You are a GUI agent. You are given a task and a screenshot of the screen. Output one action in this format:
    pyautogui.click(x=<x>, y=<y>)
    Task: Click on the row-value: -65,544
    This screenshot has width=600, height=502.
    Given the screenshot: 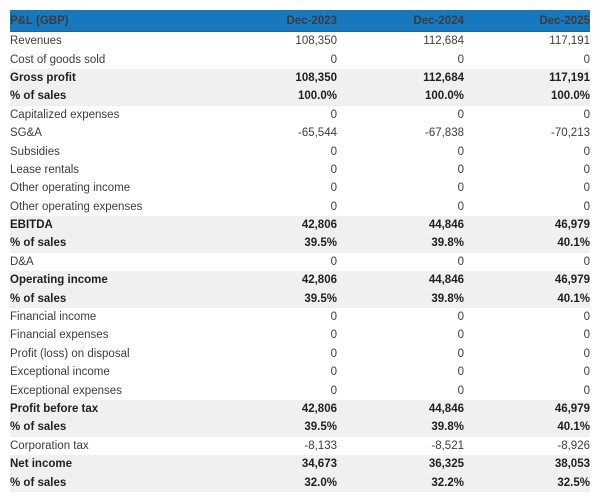 What is the action you would take?
    pyautogui.click(x=317, y=133)
    